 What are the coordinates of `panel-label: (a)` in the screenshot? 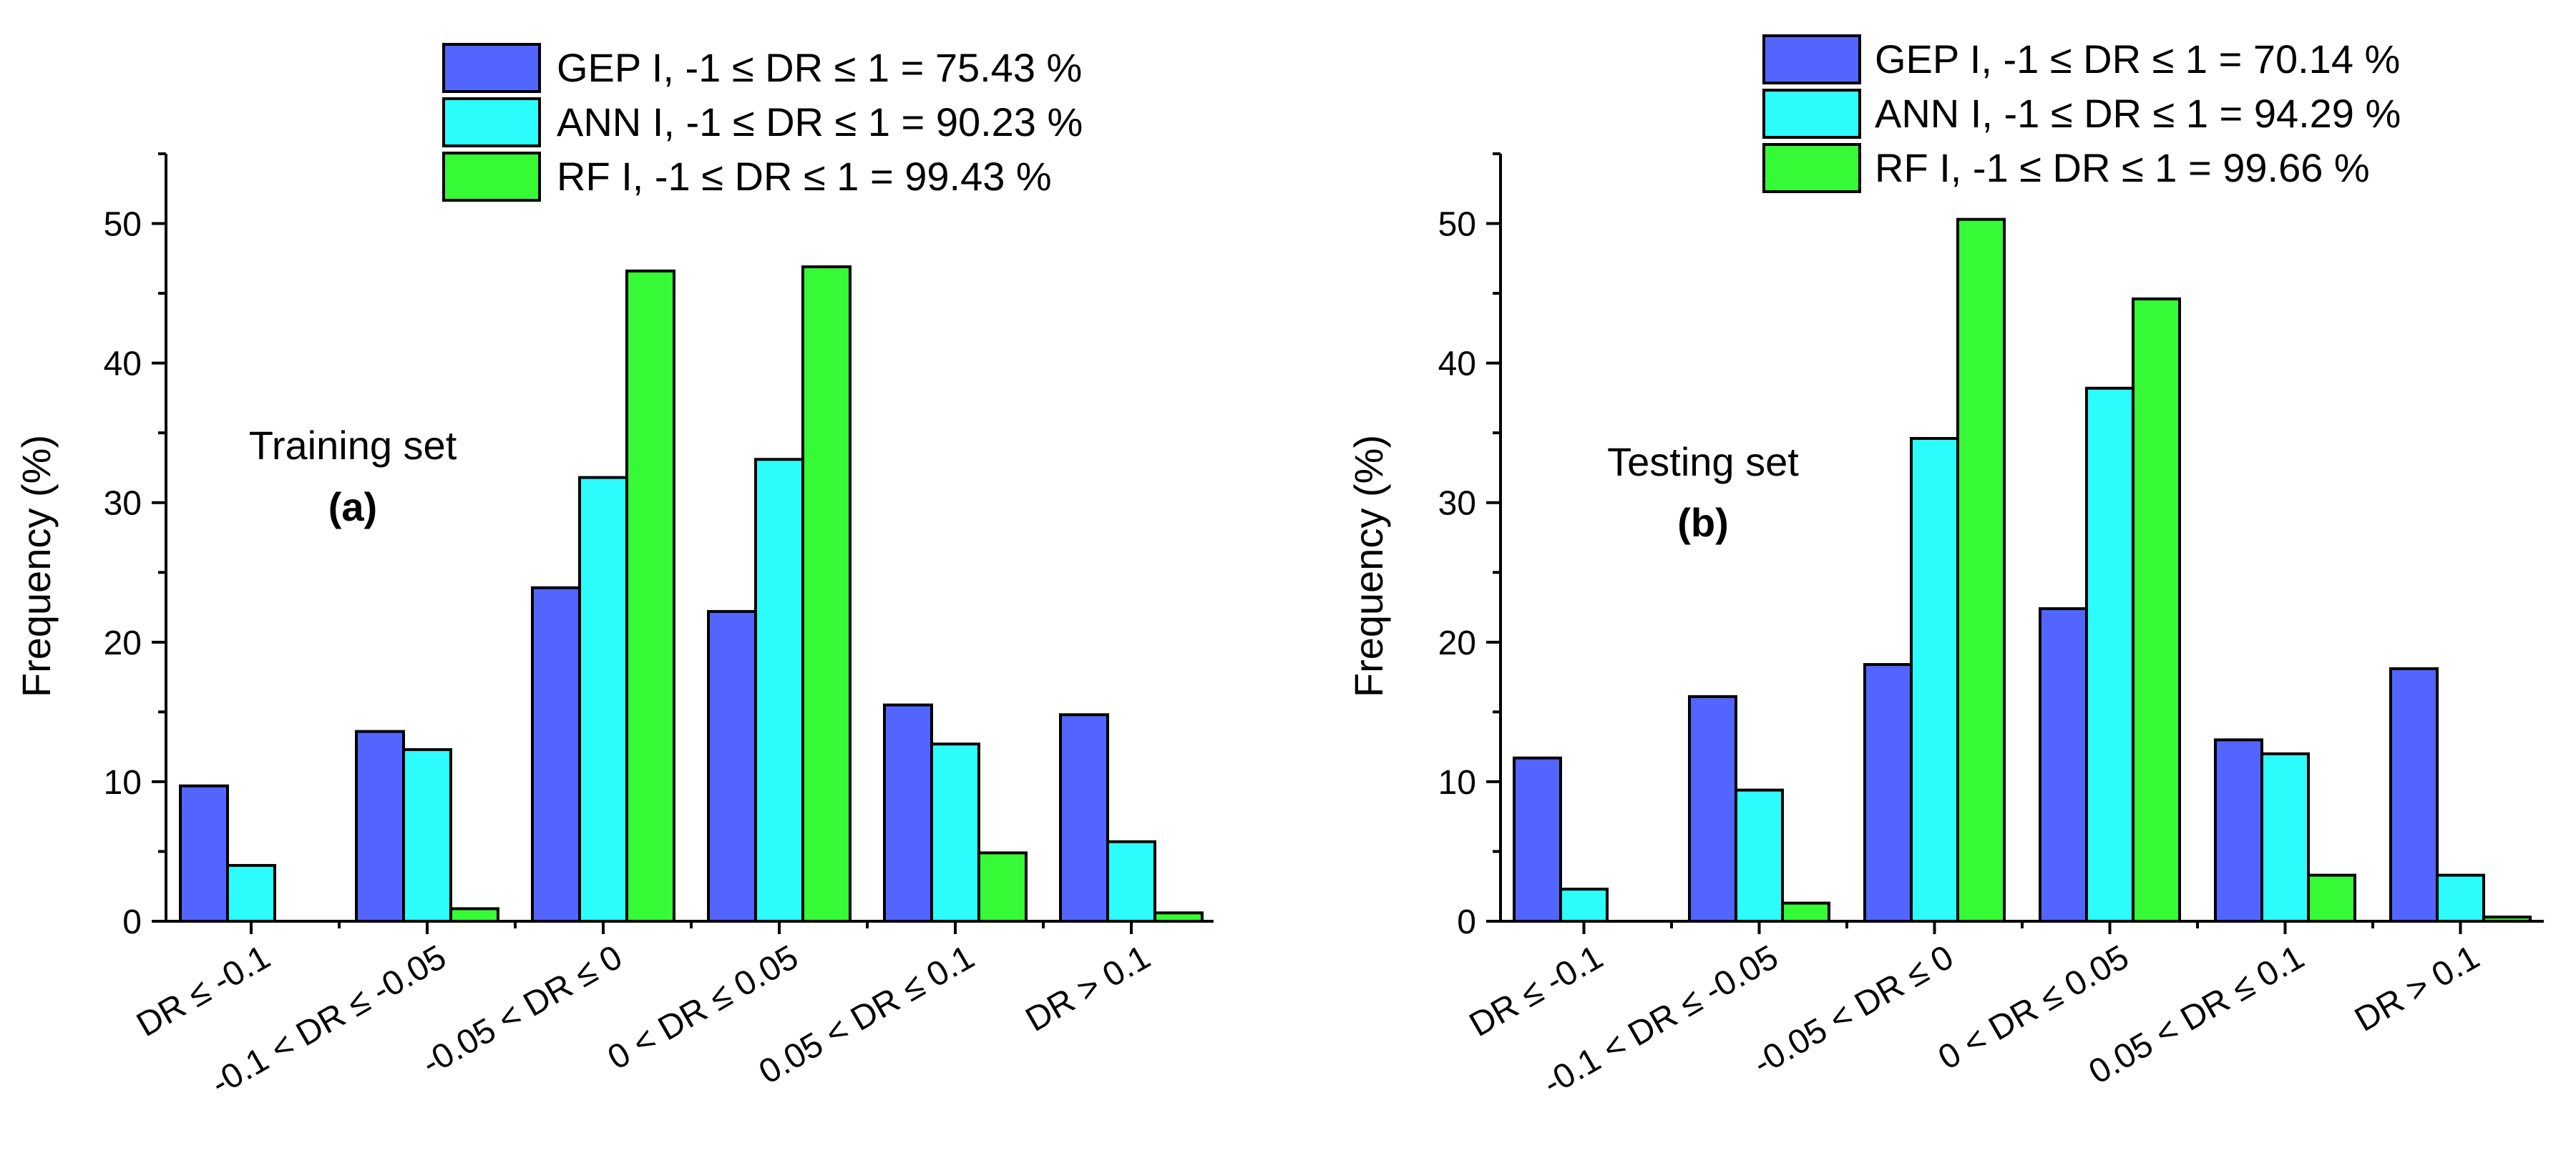 It's located at (352, 506).